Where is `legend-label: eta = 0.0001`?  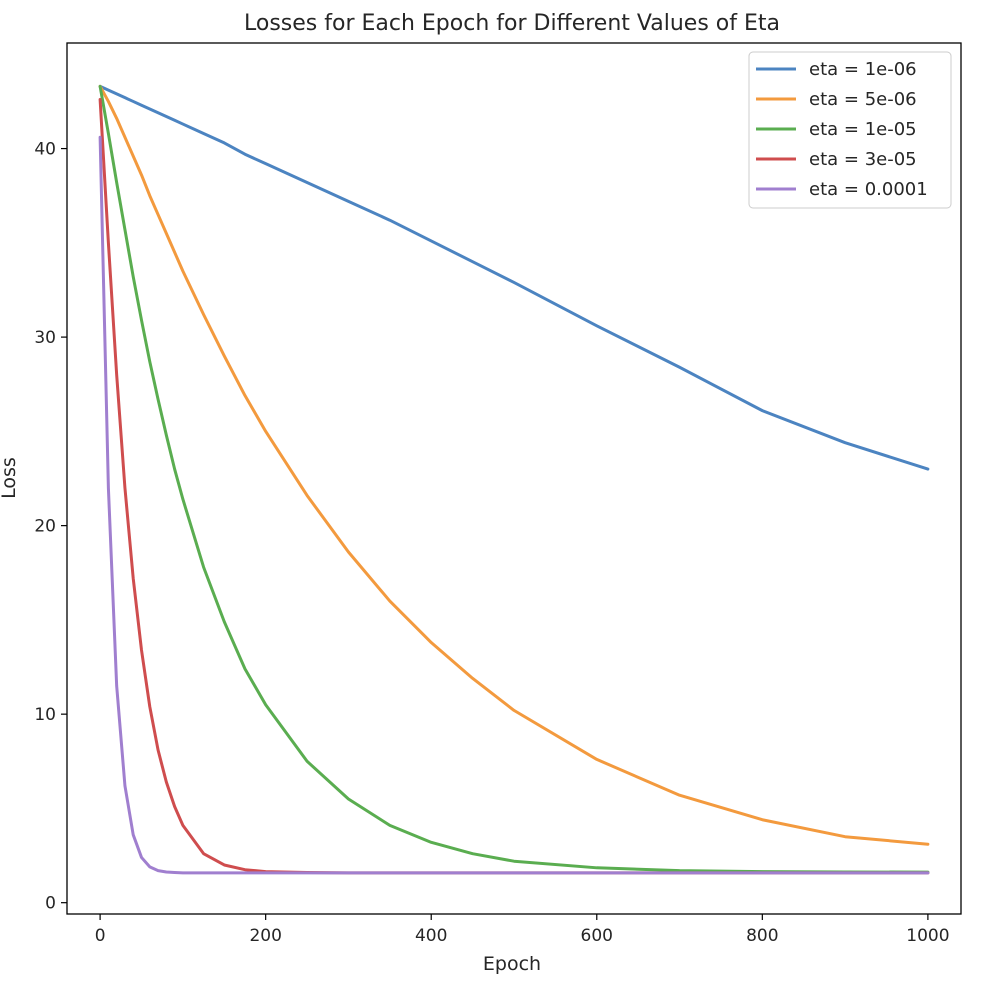 legend-label: eta = 0.0001 is located at coordinates (868, 189).